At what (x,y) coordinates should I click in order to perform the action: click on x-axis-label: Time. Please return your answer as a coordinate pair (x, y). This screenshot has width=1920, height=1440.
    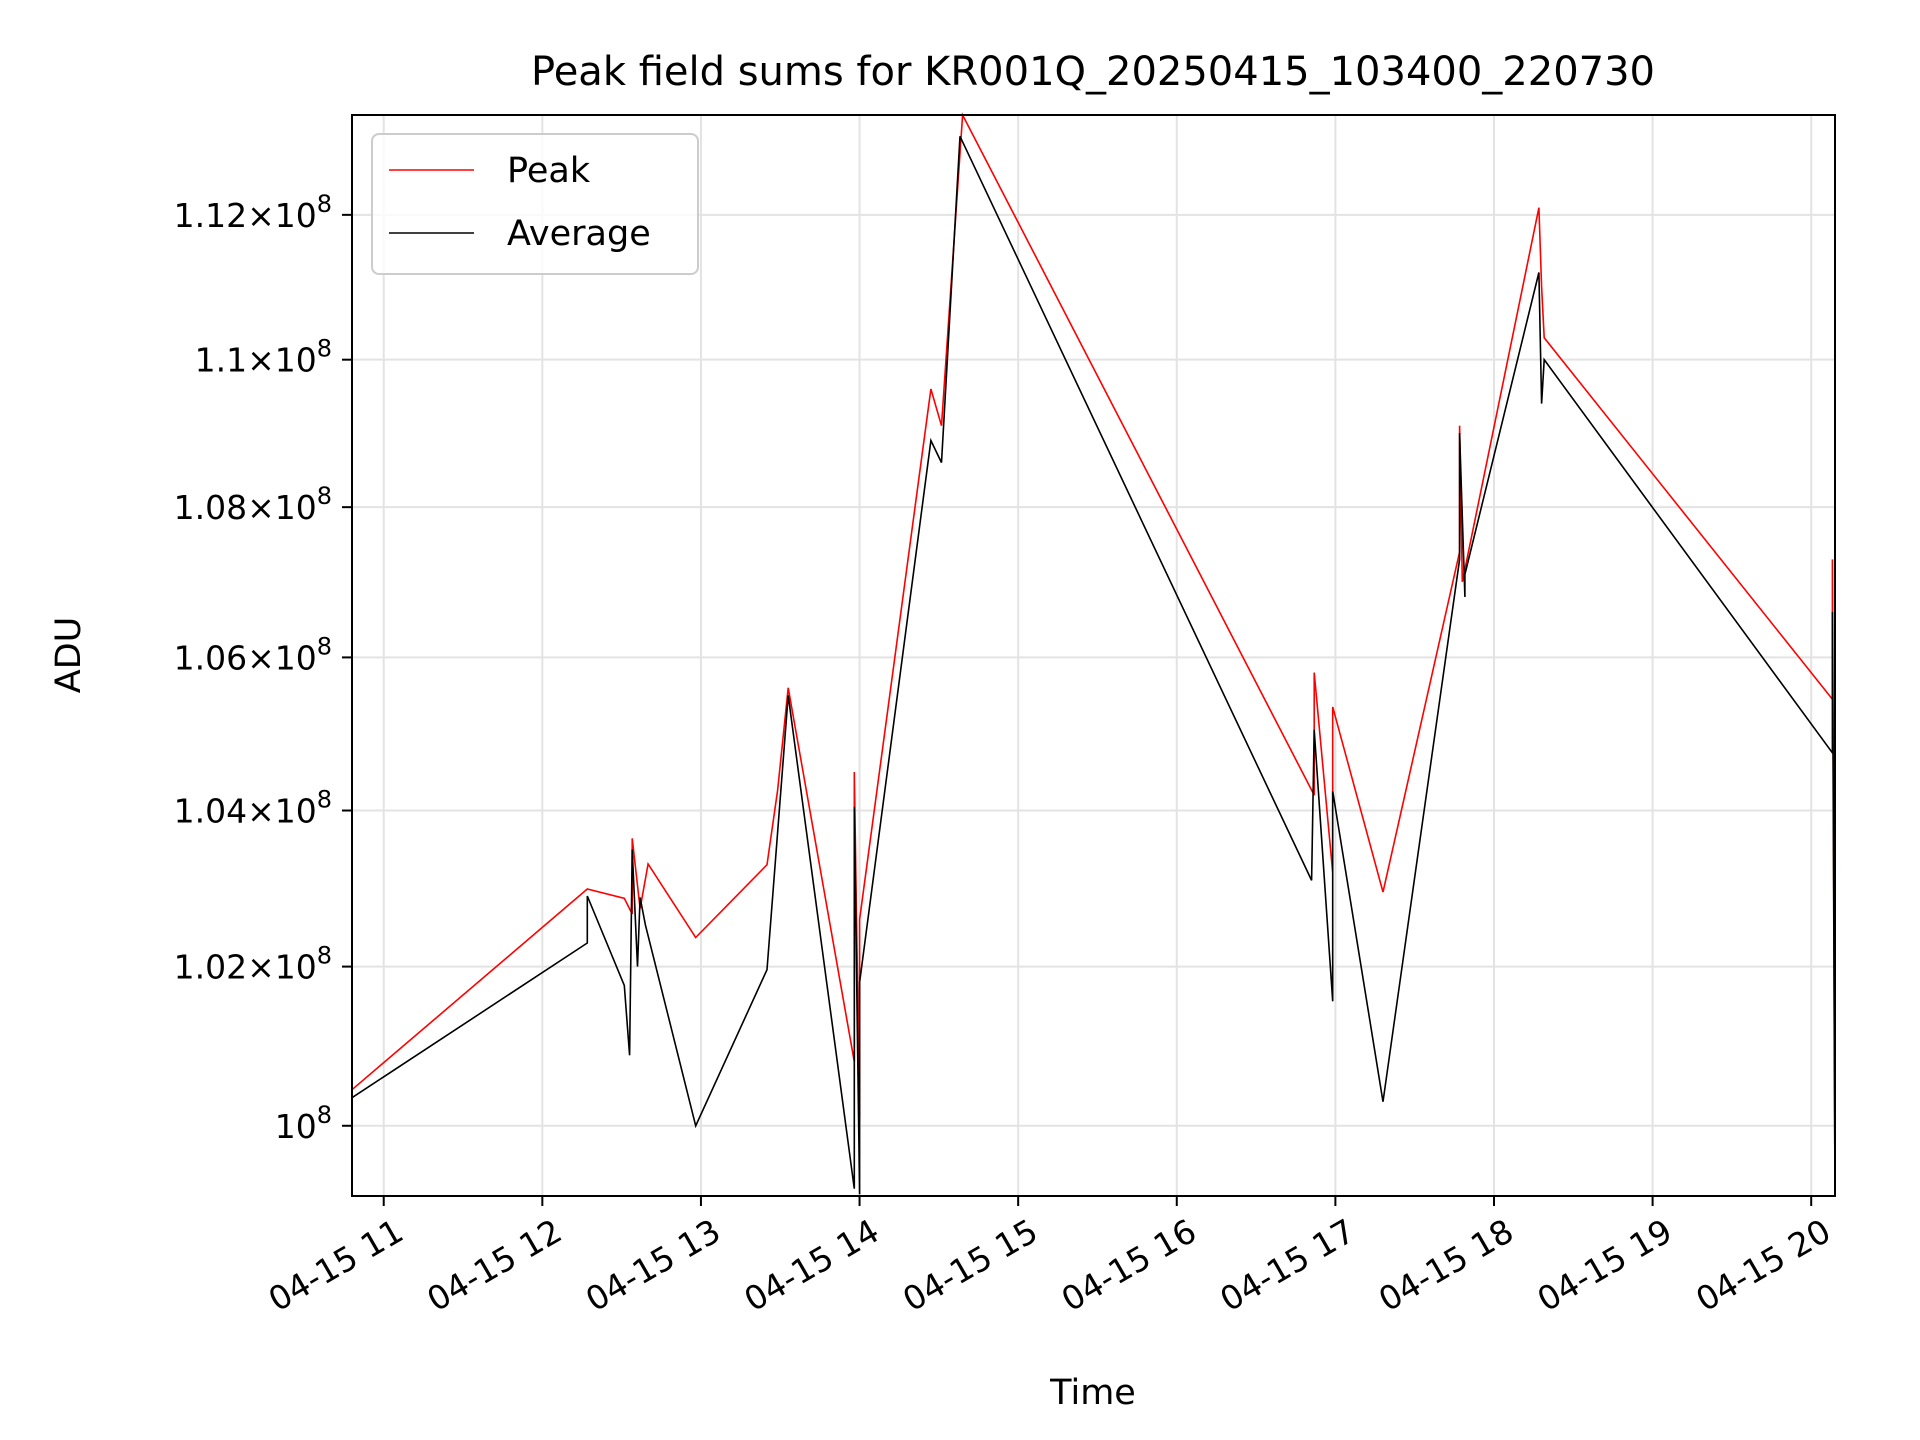
    Looking at the image, I should click on (1092, 1393).